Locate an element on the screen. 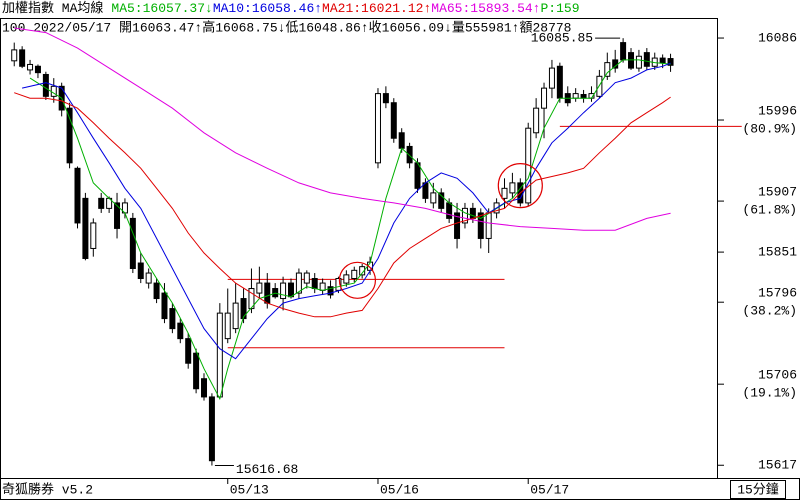  y-tick-label: 16086 is located at coordinates (777, 37).